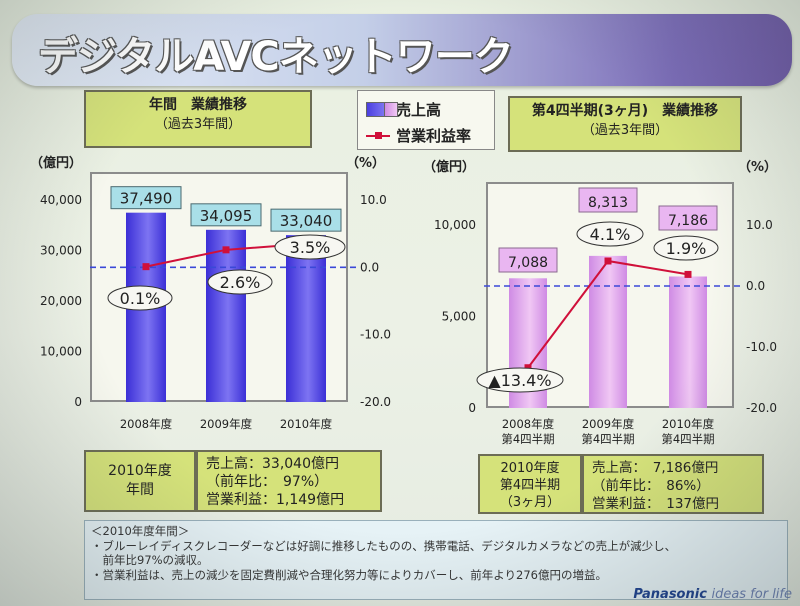 Image resolution: width=800 pixels, height=606 pixels. Describe the element at coordinates (455, 225) in the screenshot. I see `q4-ytick-left: 10,000` at that location.